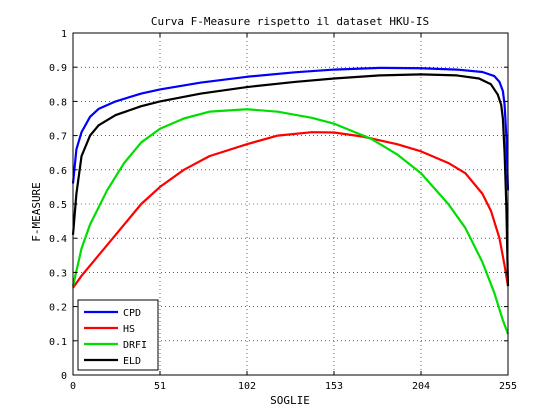 The image size is (560, 420). I want to click on y-tick-label: 0.9, so click(58, 68).